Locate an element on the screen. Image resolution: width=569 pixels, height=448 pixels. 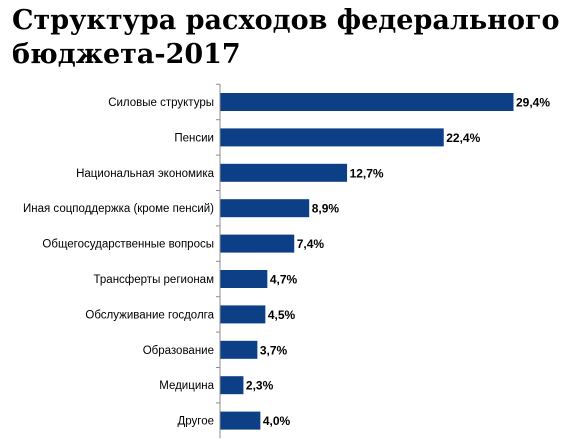
category-label: Обслуживание госдолга is located at coordinates (149, 315).